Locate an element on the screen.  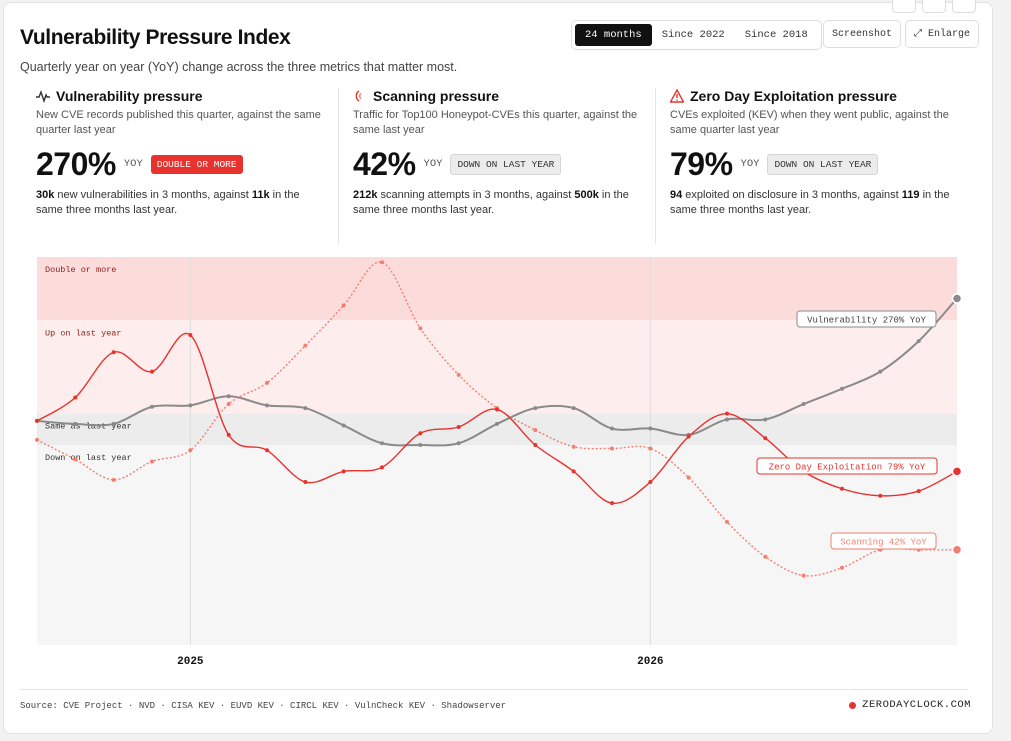
series-end-label: Vulnerability 270% YoY is located at coordinates (866, 321).